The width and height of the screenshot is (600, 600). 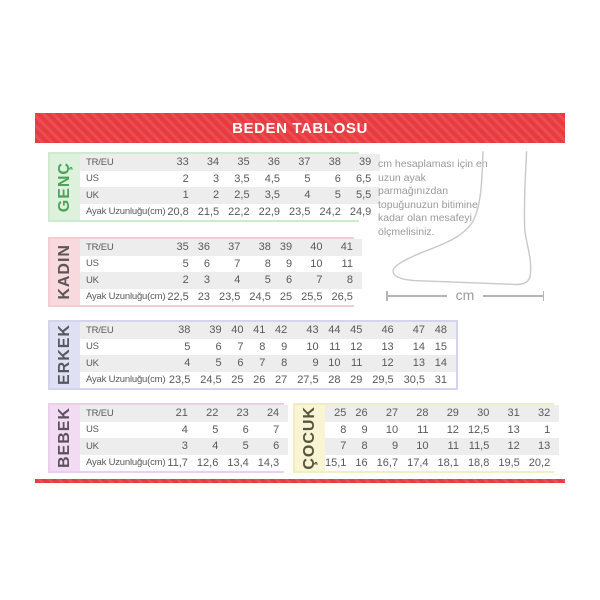 What do you see at coordinates (242, 178) in the screenshot?
I see `size-cell: 3,5` at bounding box center [242, 178].